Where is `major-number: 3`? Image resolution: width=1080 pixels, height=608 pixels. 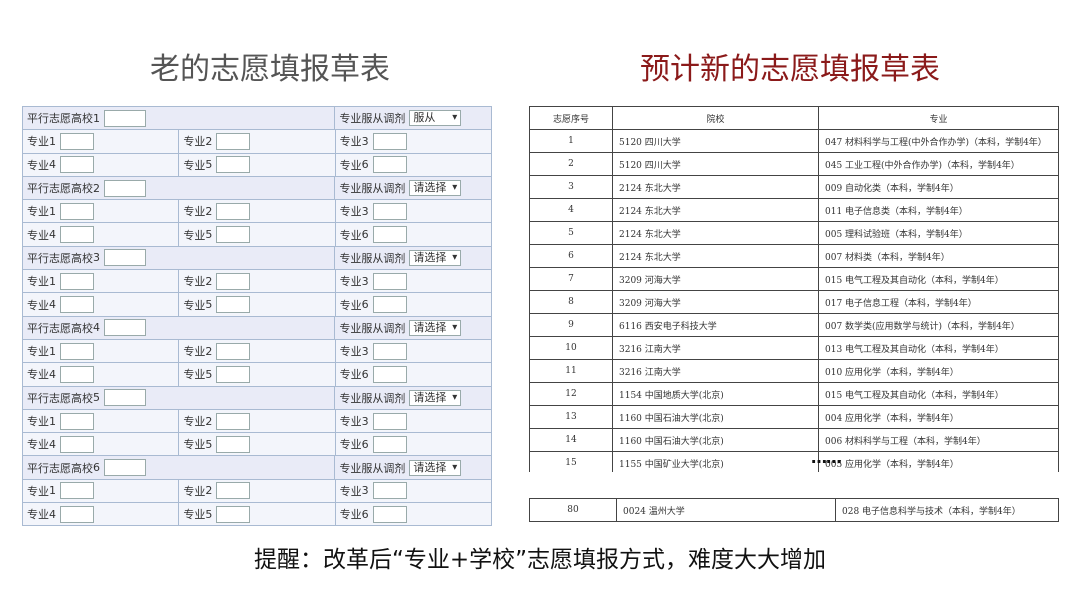 major-number: 3 is located at coordinates (365, 491).